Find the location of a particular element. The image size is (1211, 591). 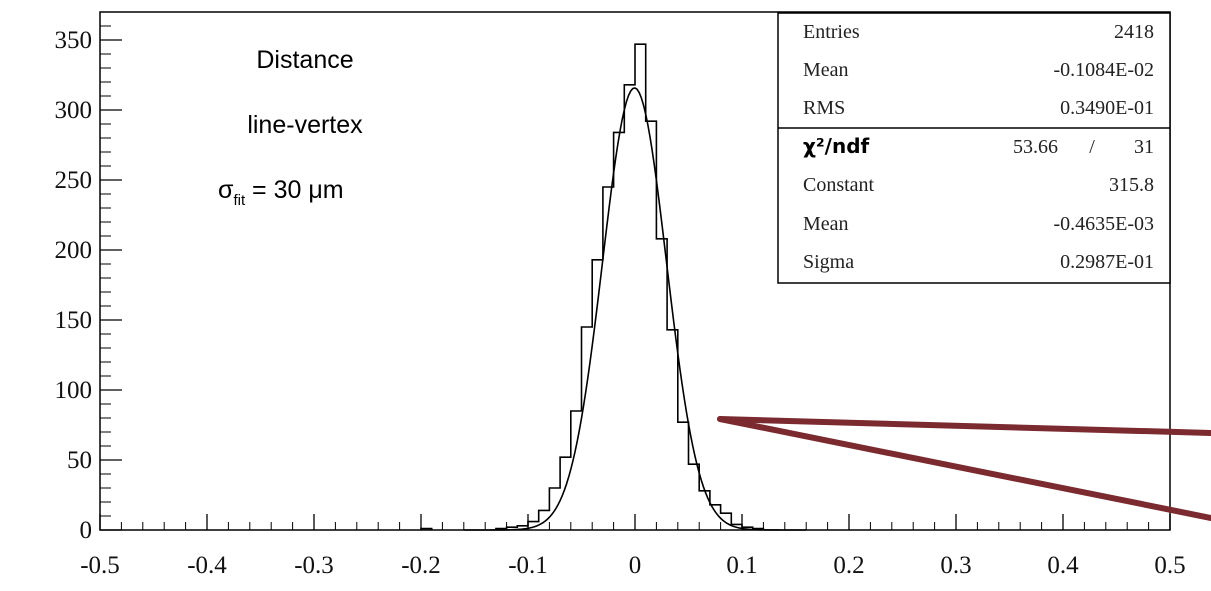

annotation-line-2: line-vertex is located at coordinates (305, 125).